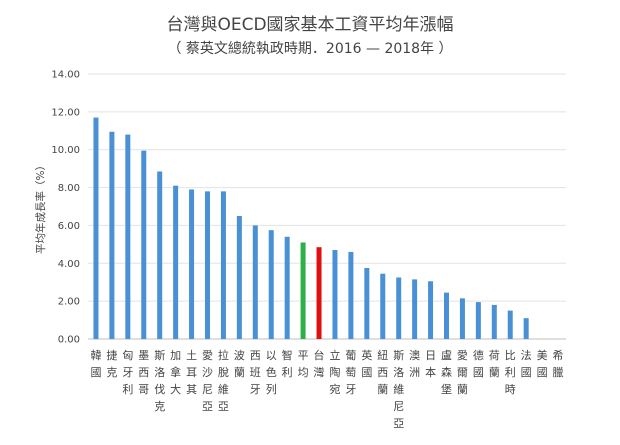 This screenshot has height=445, width=620. Describe the element at coordinates (69, 340) in the screenshot. I see `y-tick-label: 0.00` at that location.